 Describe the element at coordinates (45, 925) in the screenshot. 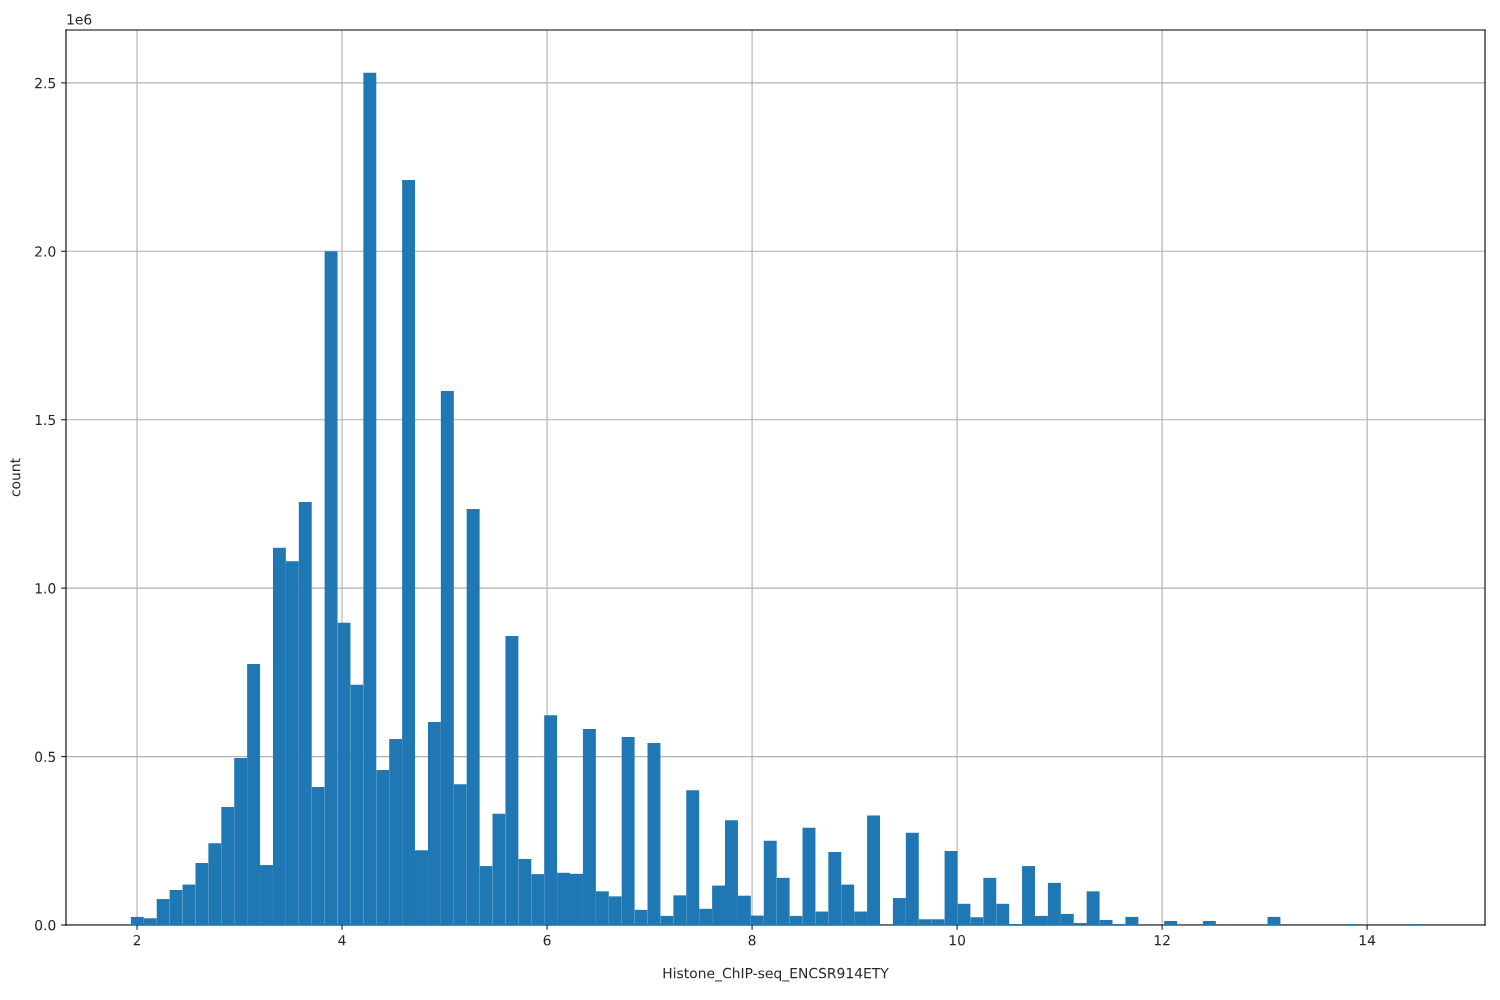

I see `y-tick-label: 0.0` at that location.